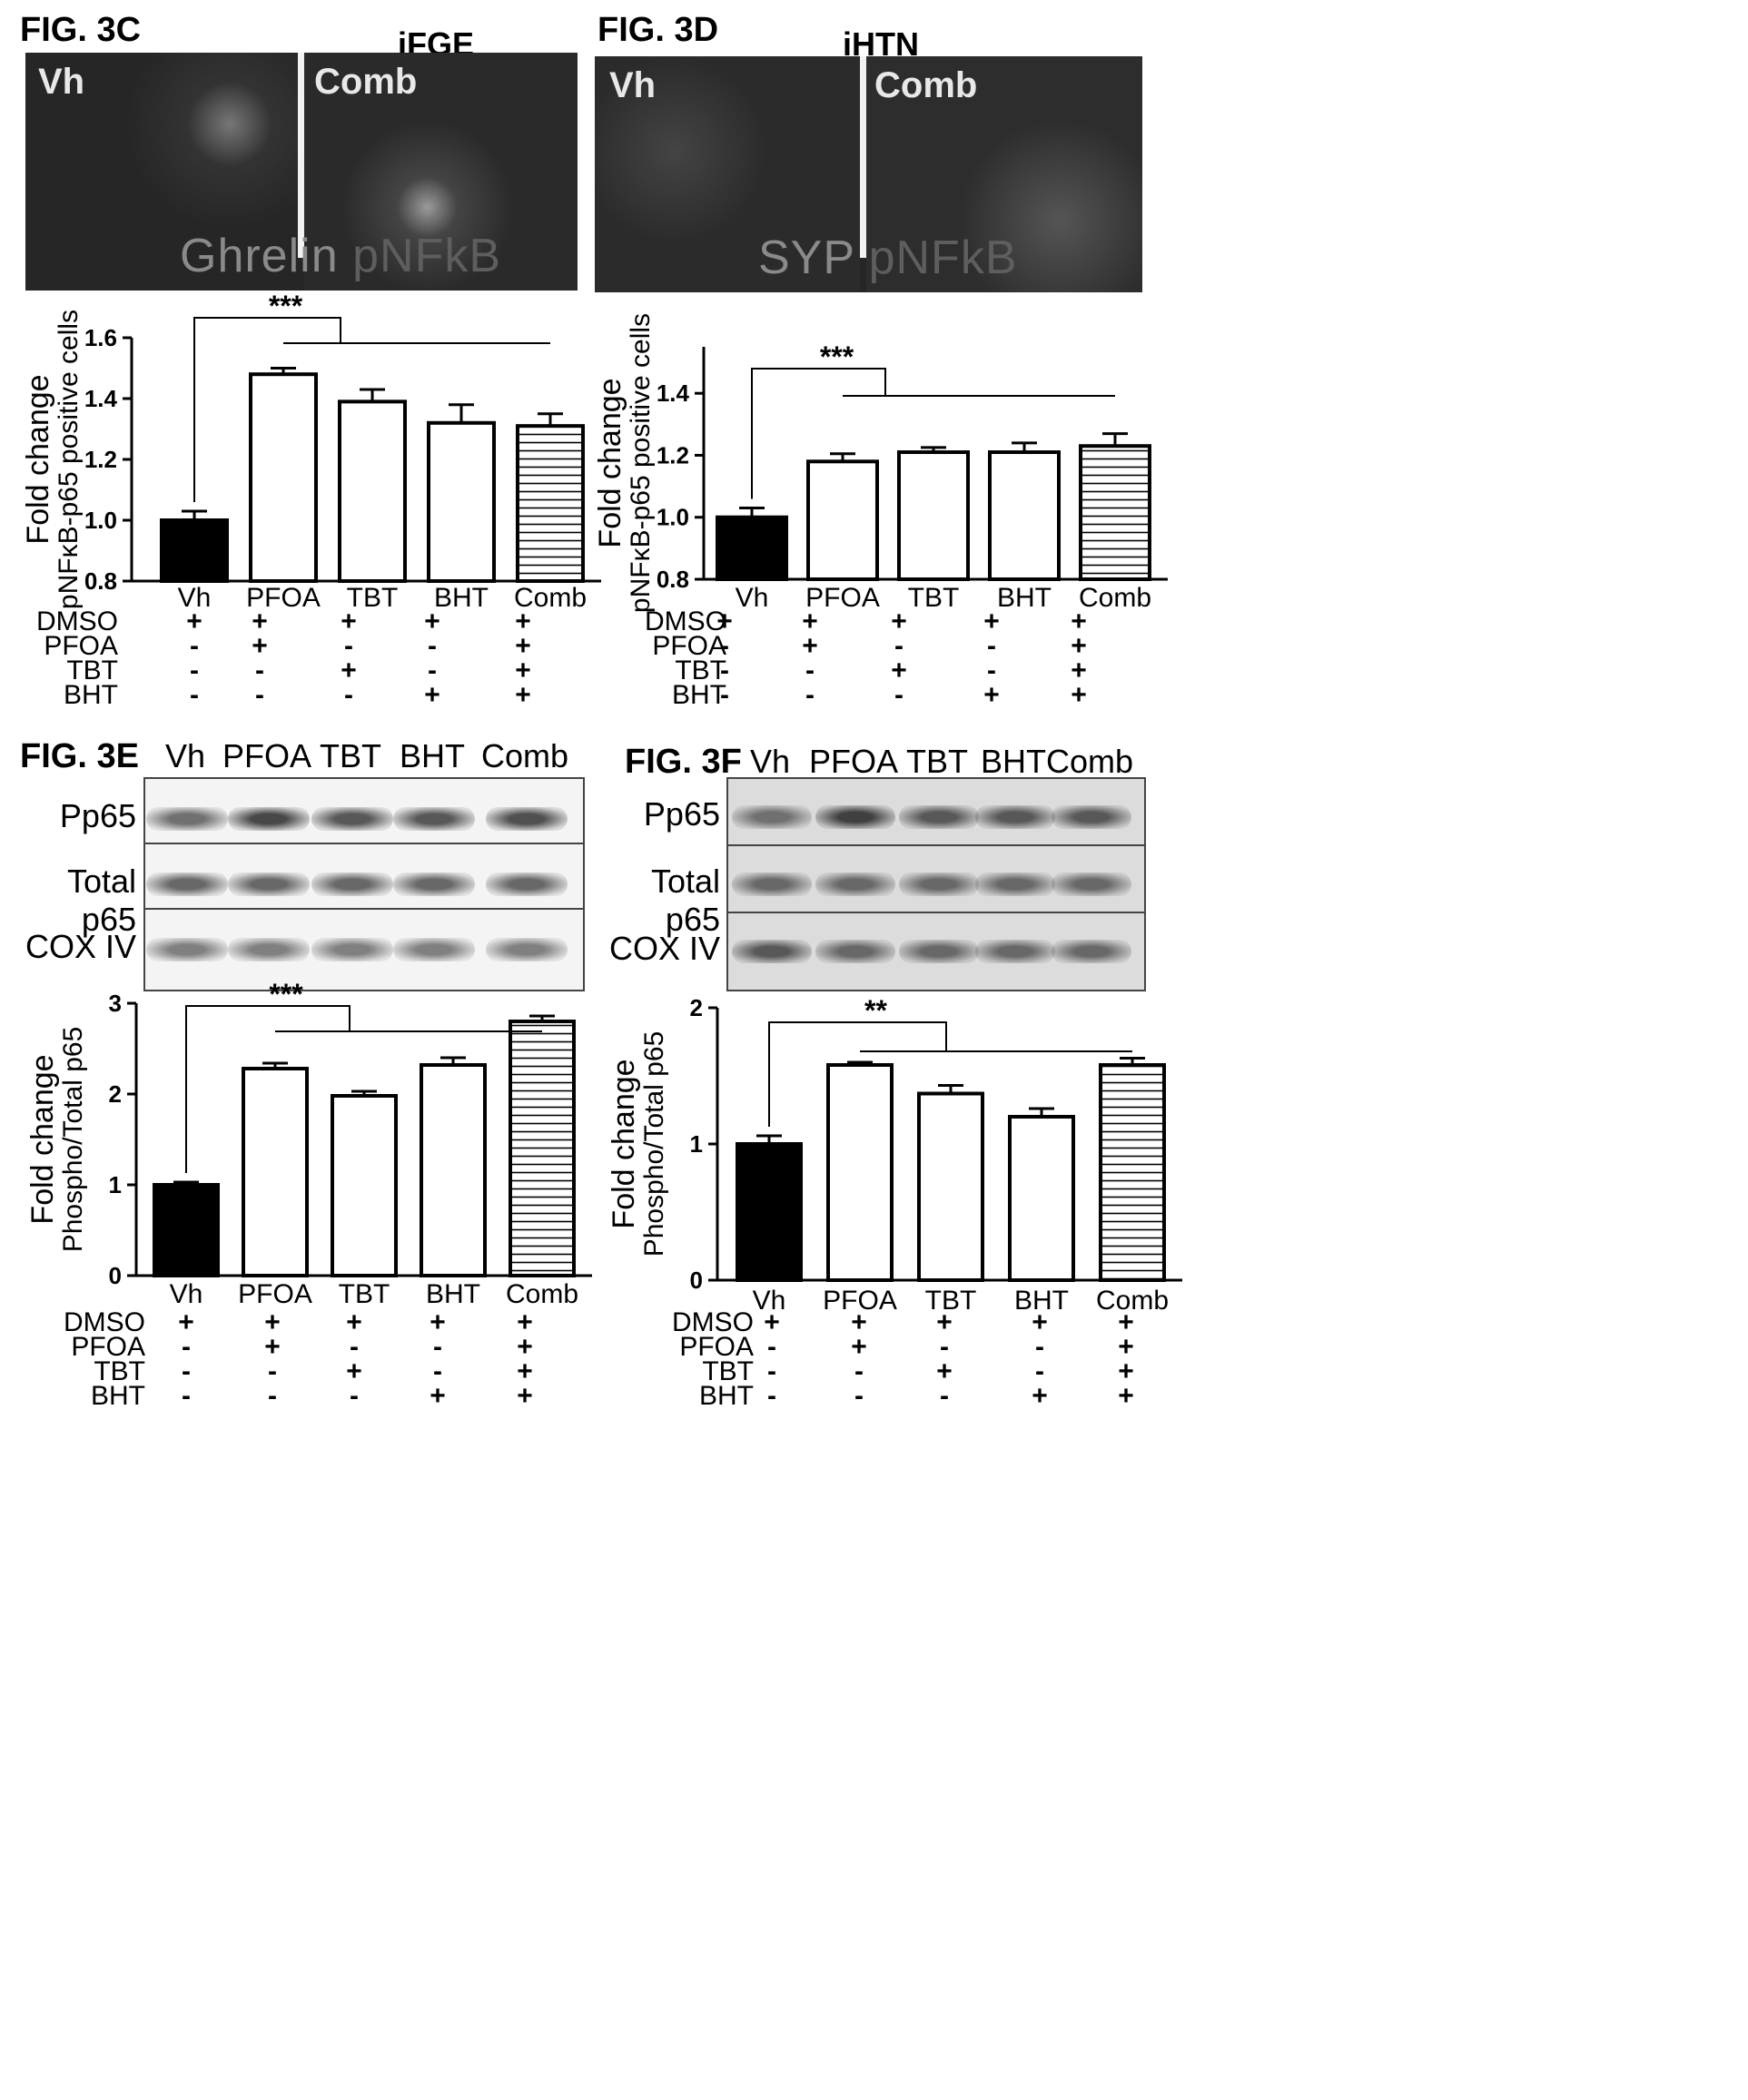 This screenshot has height=2100, width=1748. I want to click on y-tick-label: 0, so click(115, 1275).